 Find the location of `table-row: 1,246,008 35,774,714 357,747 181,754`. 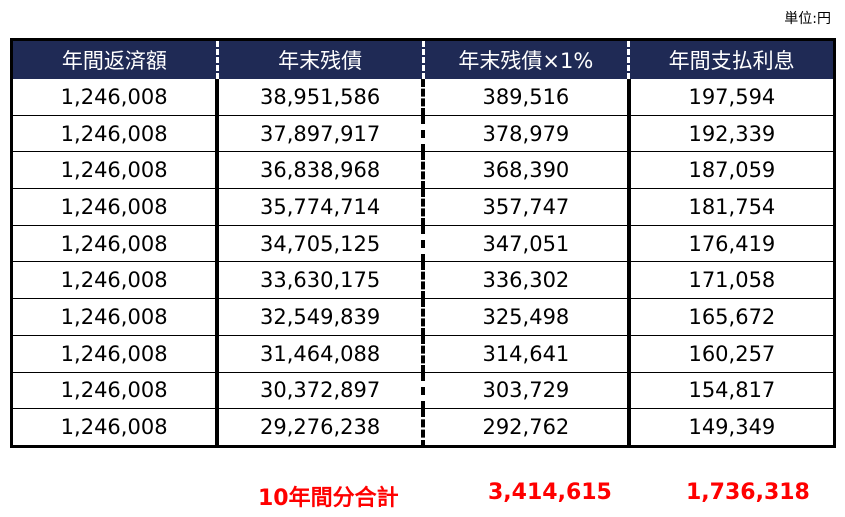

table-row: 1,246,008 35,774,714 357,747 181,754 is located at coordinates (423, 207).